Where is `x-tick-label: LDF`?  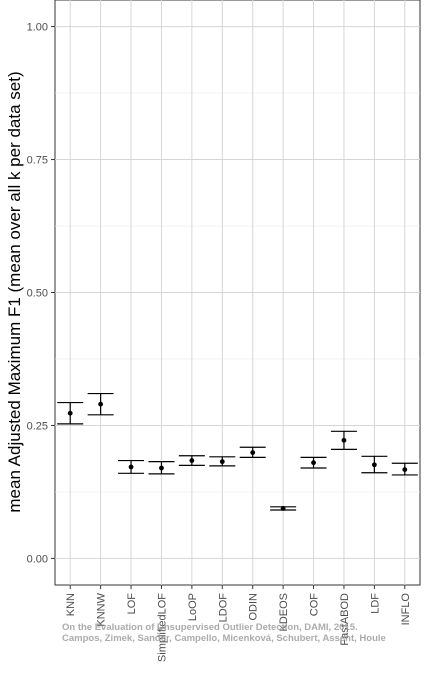 x-tick-label: LDF is located at coordinates (375, 603).